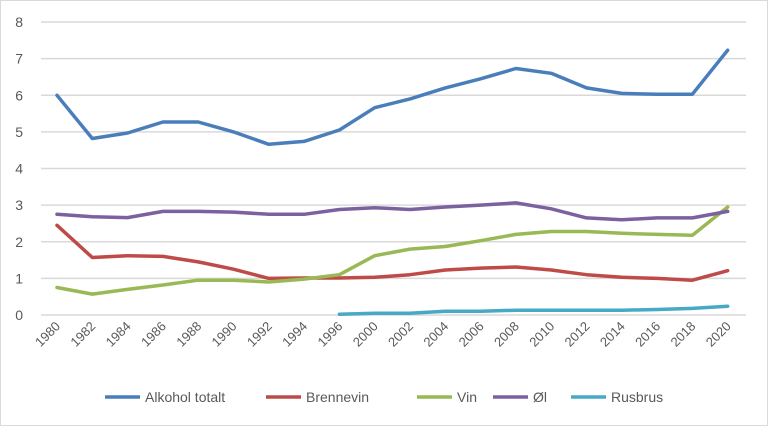 Image resolution: width=768 pixels, height=430 pixels. What do you see at coordinates (337, 397) in the screenshot?
I see `legend-label: Brennevin` at bounding box center [337, 397].